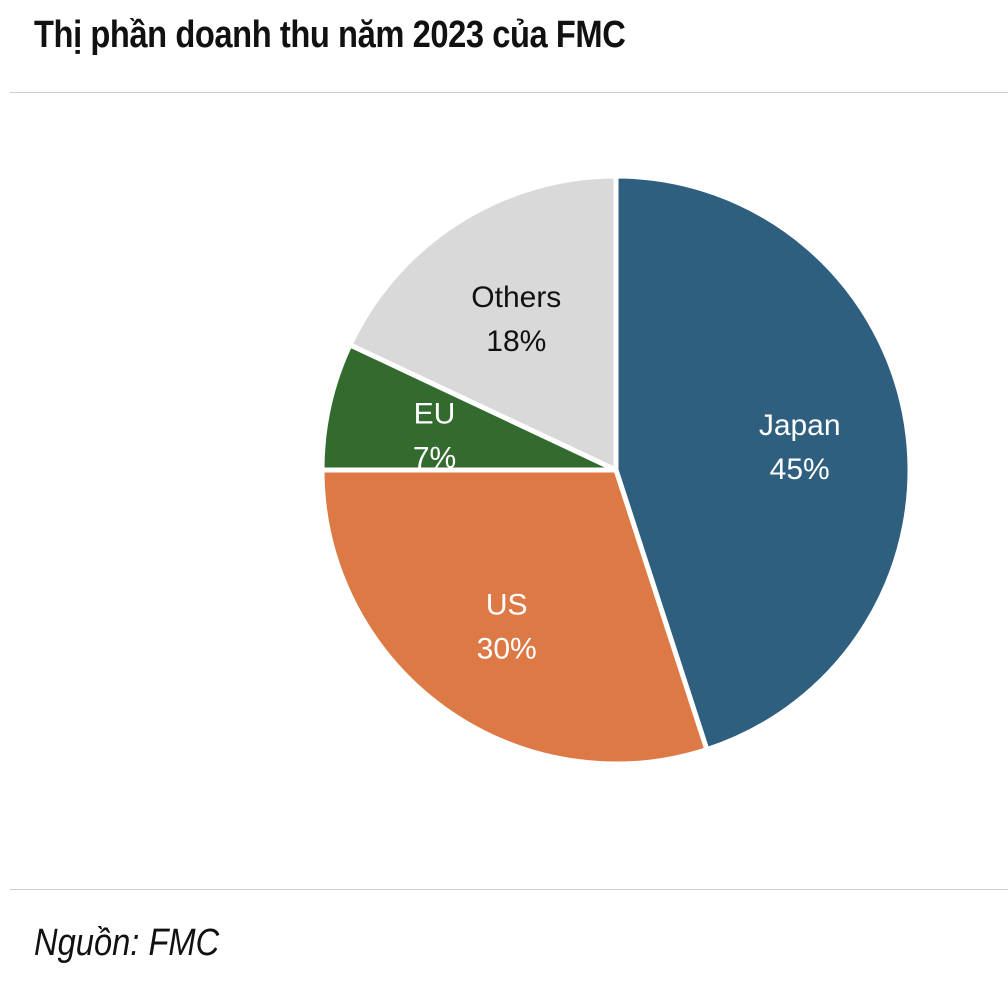 The height and width of the screenshot is (986, 1008). What do you see at coordinates (434, 457) in the screenshot?
I see `slice-value-eu: 7%` at bounding box center [434, 457].